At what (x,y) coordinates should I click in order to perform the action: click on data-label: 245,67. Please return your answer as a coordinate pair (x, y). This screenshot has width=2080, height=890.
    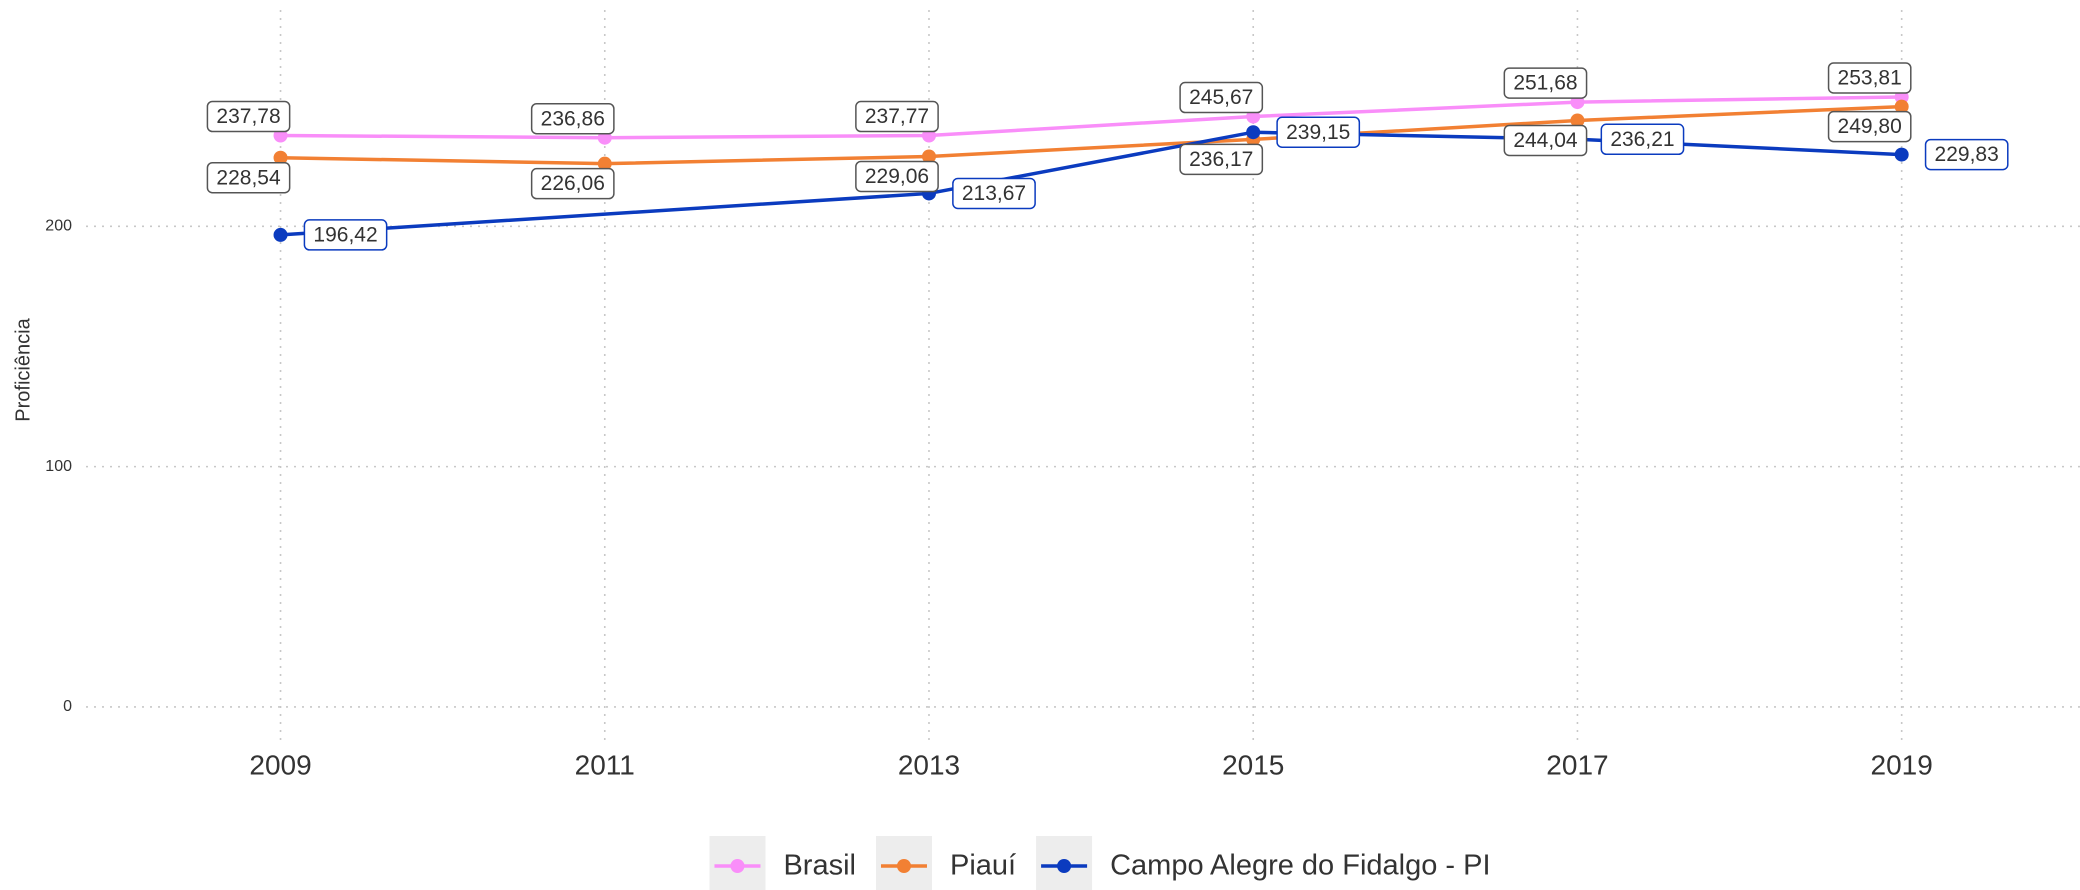
    Looking at the image, I should click on (1221, 97).